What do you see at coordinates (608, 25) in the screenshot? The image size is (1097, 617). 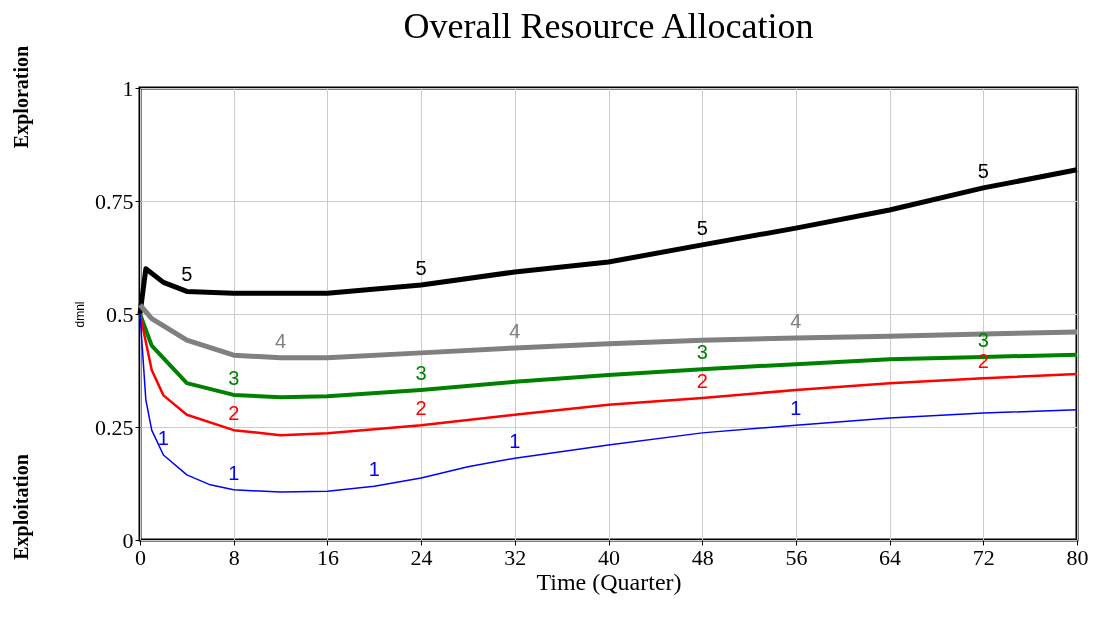 I see `chart-title: Overall Resource Allocation` at bounding box center [608, 25].